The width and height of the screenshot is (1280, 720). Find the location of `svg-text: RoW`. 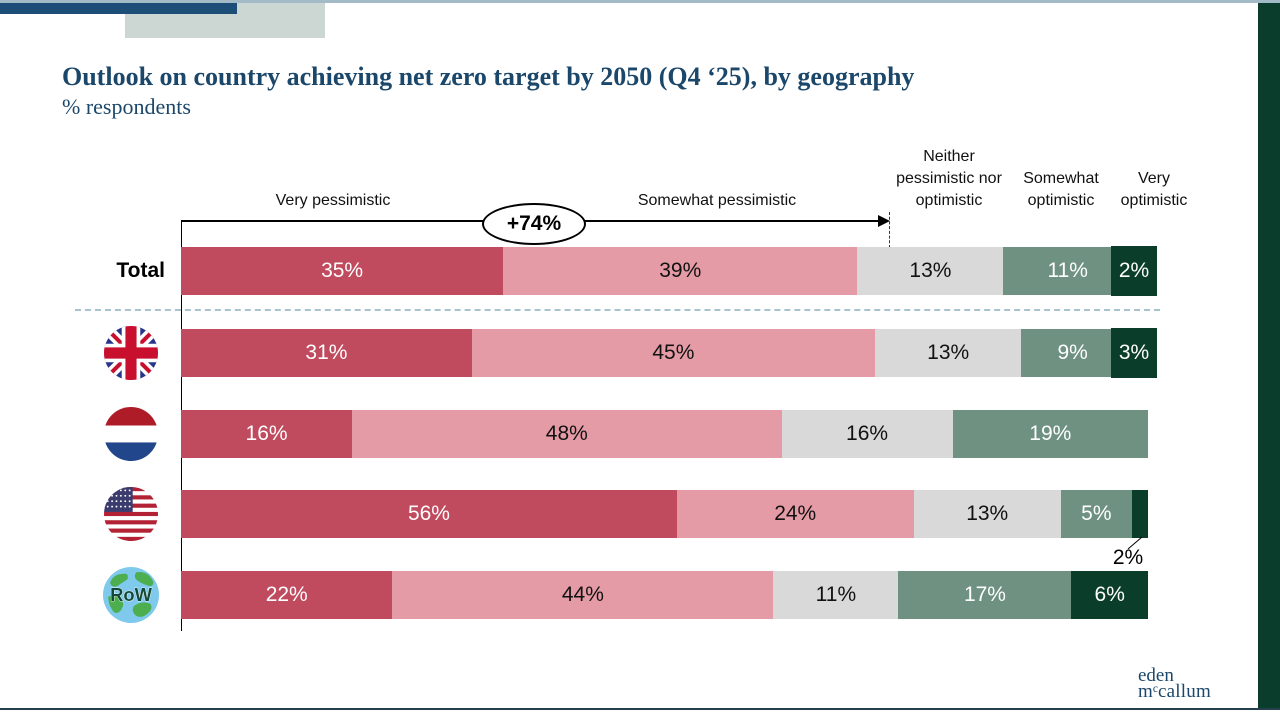

svg-text: RoW is located at coordinates (131, 594).